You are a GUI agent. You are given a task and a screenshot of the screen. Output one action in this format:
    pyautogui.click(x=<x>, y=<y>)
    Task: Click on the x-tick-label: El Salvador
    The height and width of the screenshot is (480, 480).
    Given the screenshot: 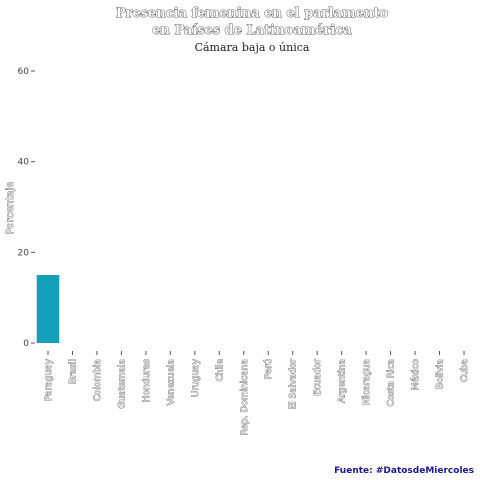 What is the action you would take?
    pyautogui.click(x=294, y=384)
    